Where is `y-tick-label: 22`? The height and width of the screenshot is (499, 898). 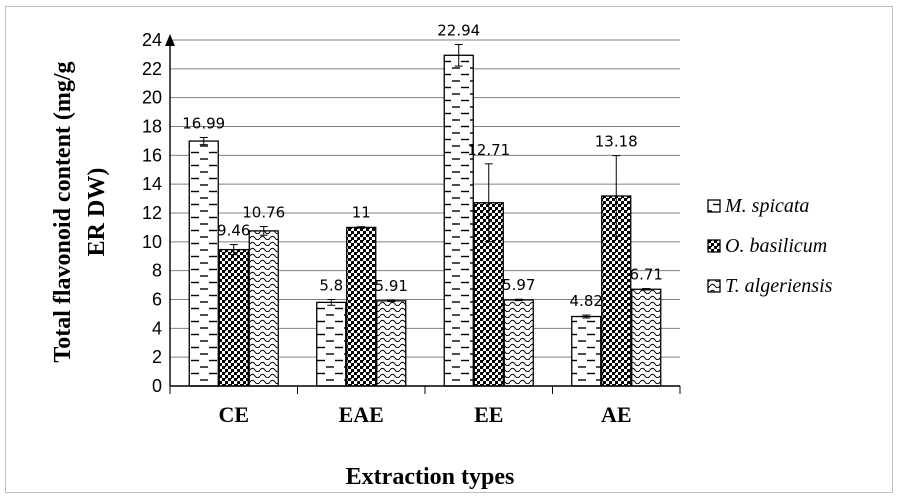 y-tick-label: 22 is located at coordinates (152, 69).